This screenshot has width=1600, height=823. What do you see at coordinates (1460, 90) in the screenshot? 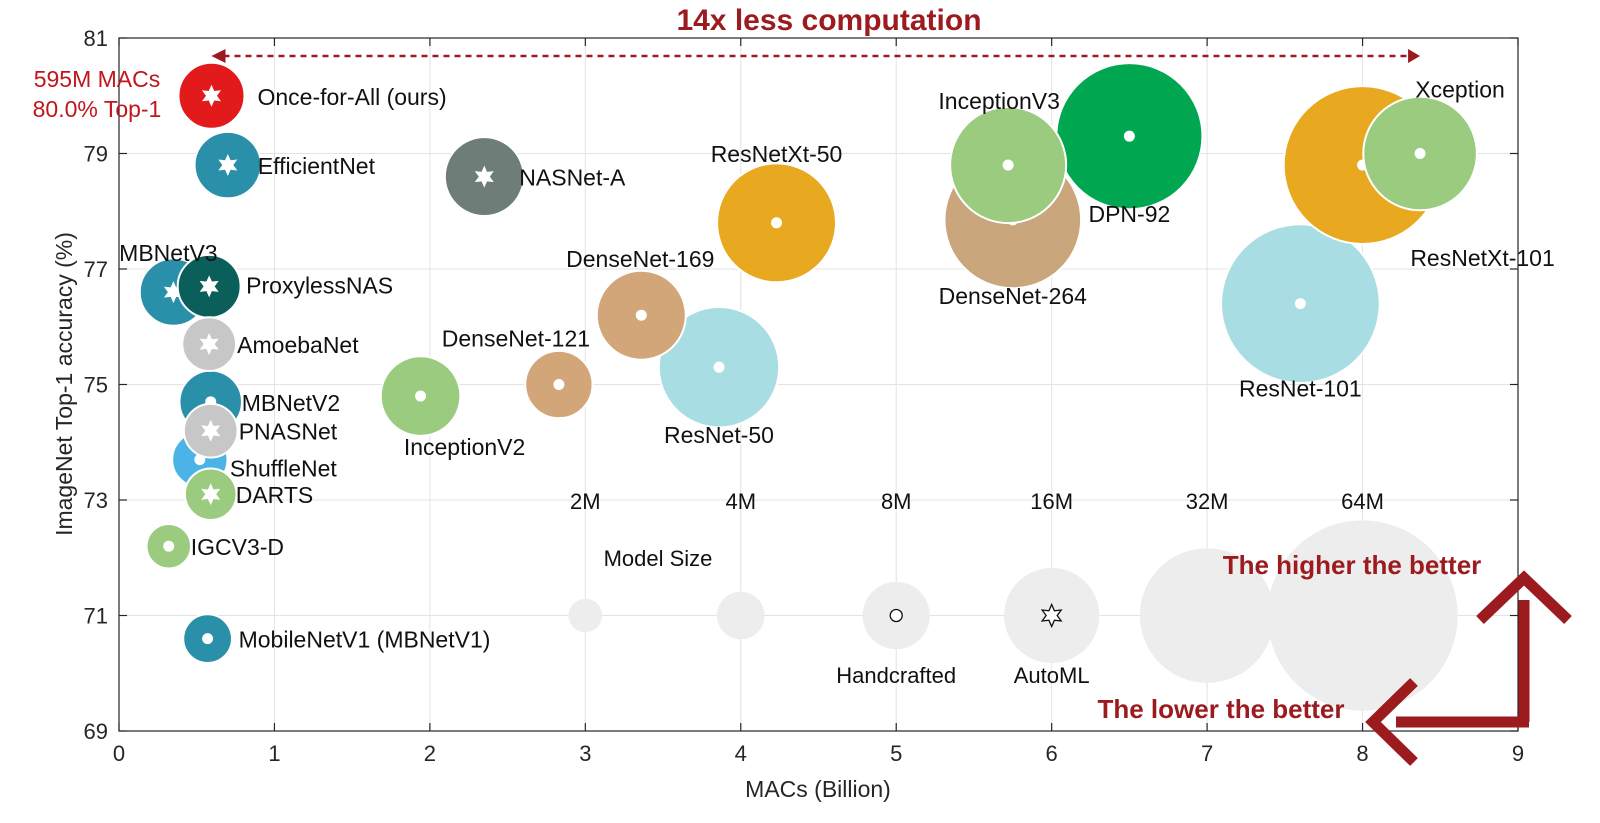
I see `point-label: Xception` at bounding box center [1460, 90].